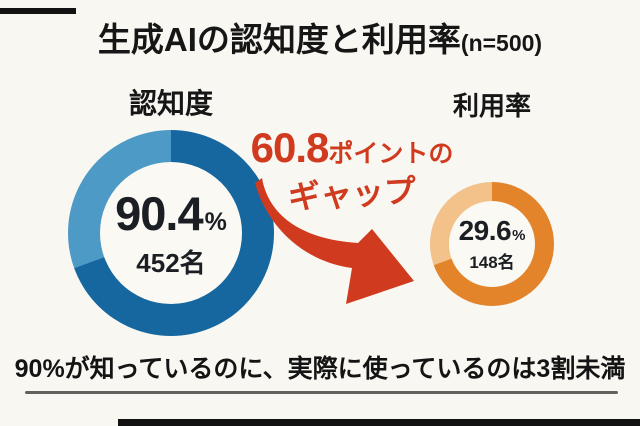 This screenshot has height=426, width=640. Describe the element at coordinates (38, 11) in the screenshot. I see `top-left-crop-mark` at that location.